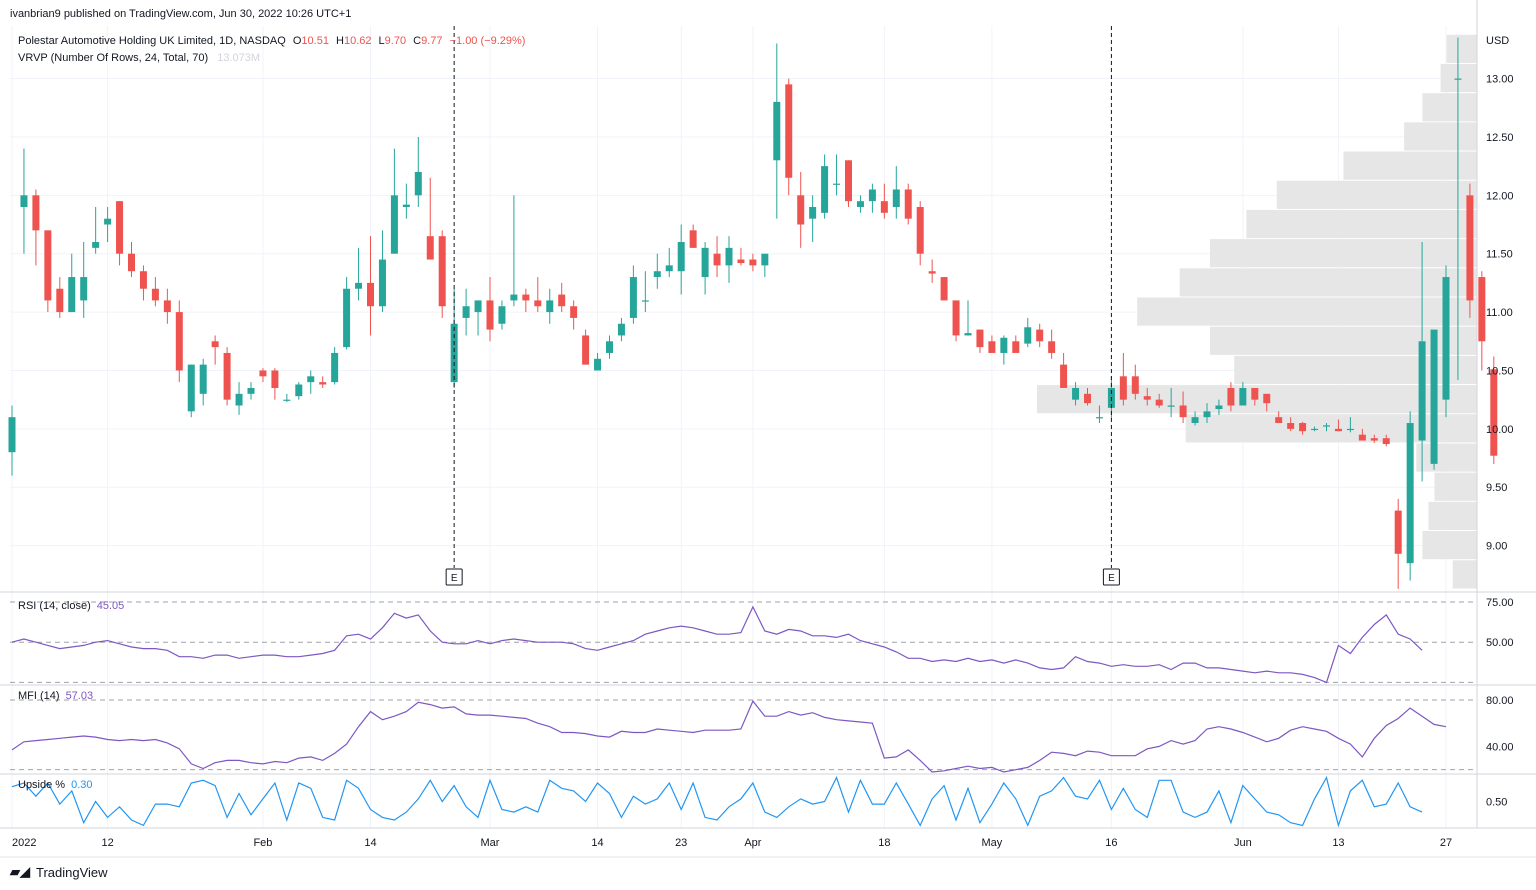 This screenshot has height=890, width=1536. I want to click on tradingview-logo: ▰◢ TradingView, so click(59, 872).